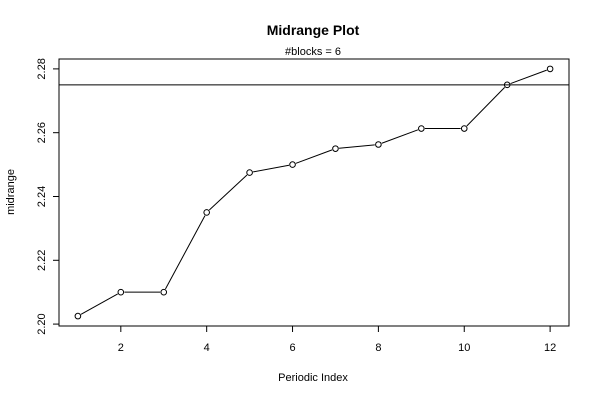 The height and width of the screenshot is (400, 599). I want to click on x-tick-label: 4, so click(207, 348).